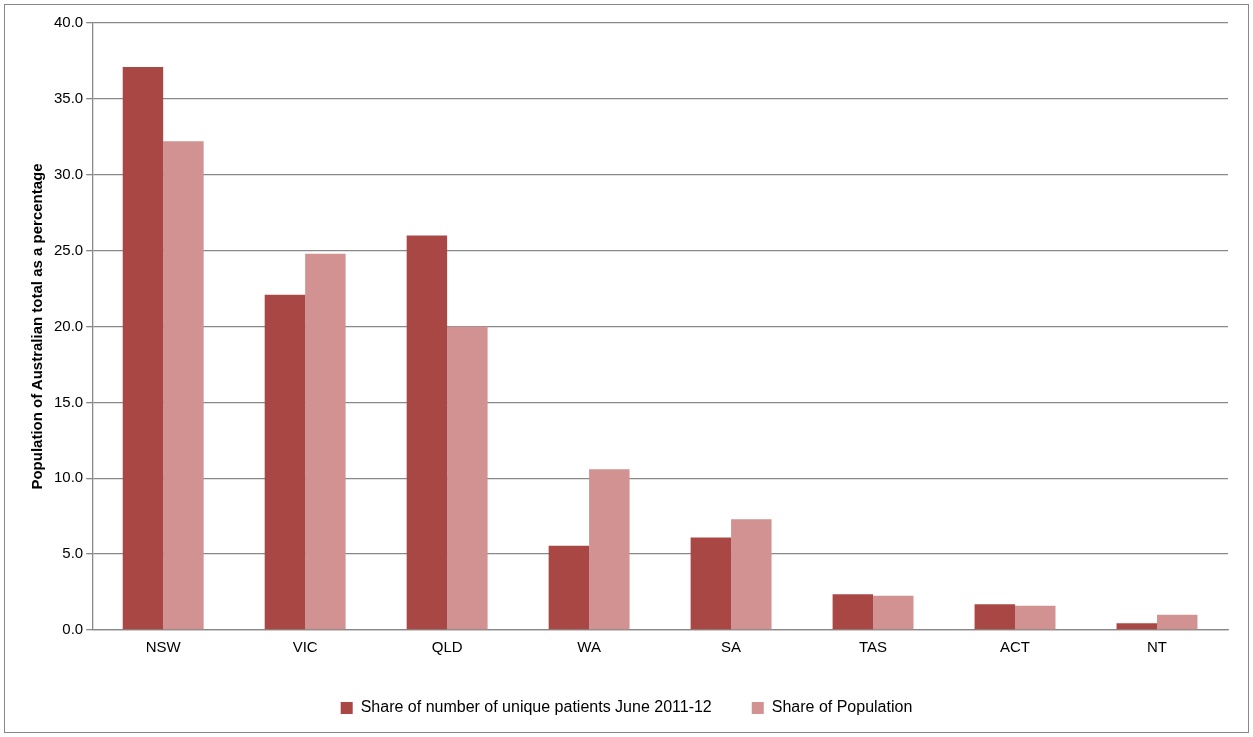  Describe the element at coordinates (37, 326) in the screenshot. I see `y-axis-title: Population of Australian total as a percentage` at that location.